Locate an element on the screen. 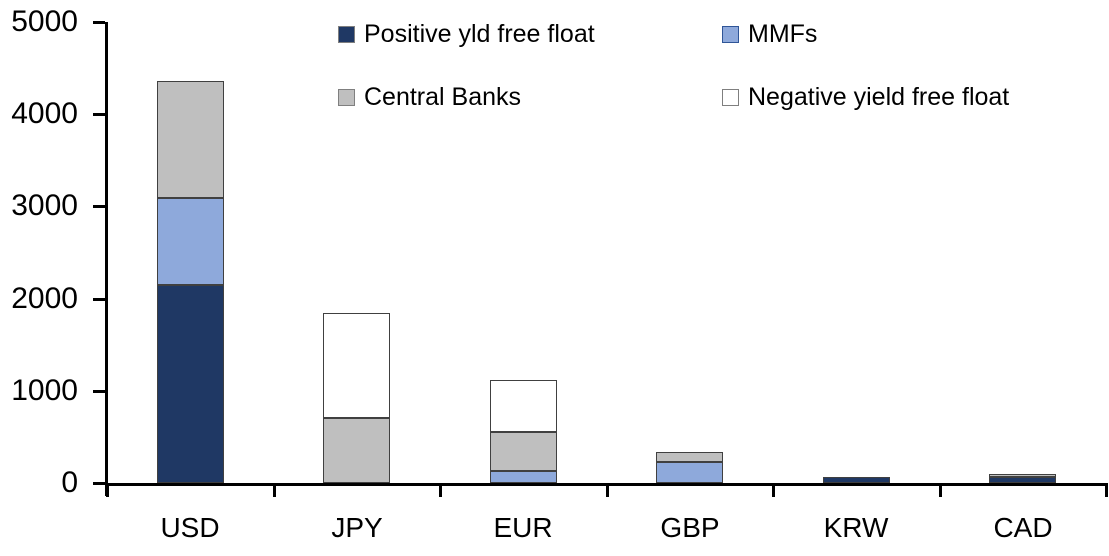 This screenshot has height=556, width=1109. bar-segment-USD-central-banks is located at coordinates (190, 139).